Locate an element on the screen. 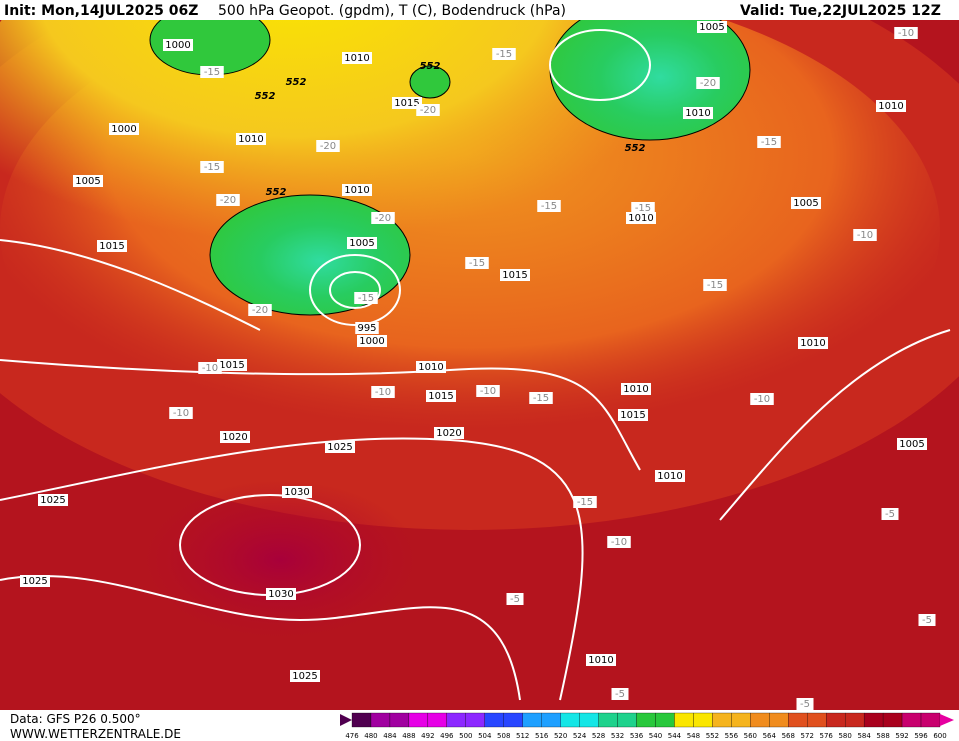 This screenshot has height=741, width=959. color-bar-label: 552 is located at coordinates (712, 736).